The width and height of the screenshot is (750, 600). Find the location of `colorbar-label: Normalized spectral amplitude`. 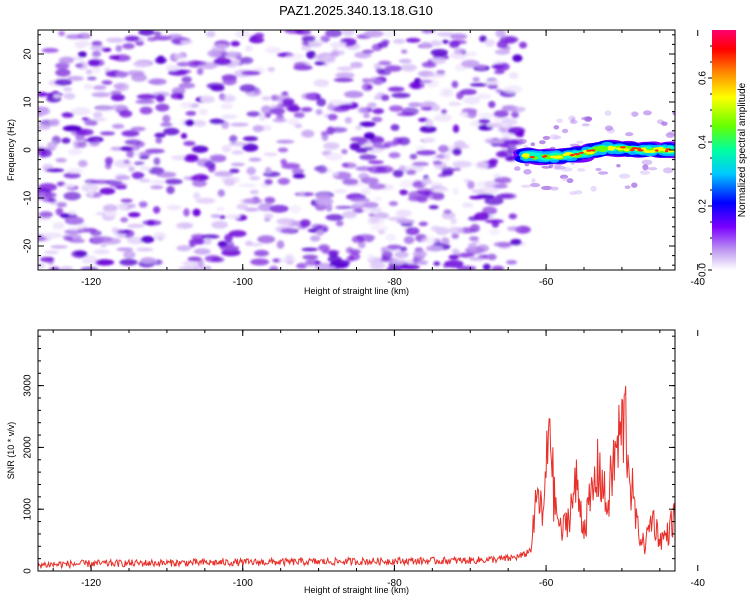

colorbar-label: Normalized spectral amplitude is located at coordinates (742, 149).